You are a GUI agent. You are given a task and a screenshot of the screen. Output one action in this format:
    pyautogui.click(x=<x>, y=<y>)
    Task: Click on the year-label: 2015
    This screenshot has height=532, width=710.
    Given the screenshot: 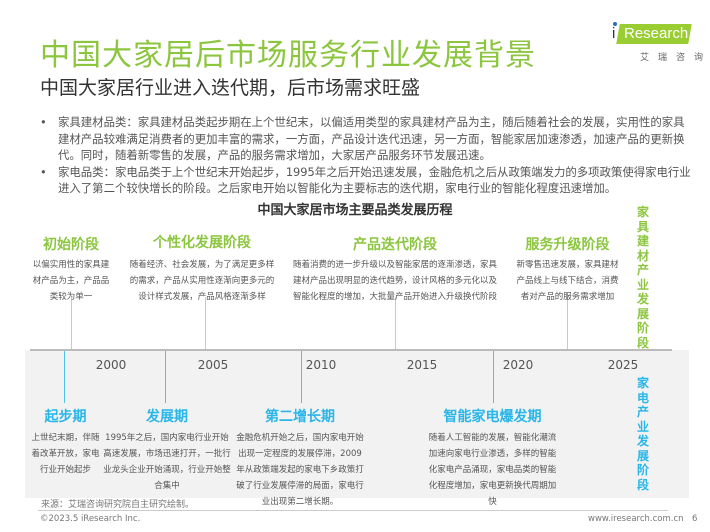 What is the action you would take?
    pyautogui.click(x=422, y=365)
    